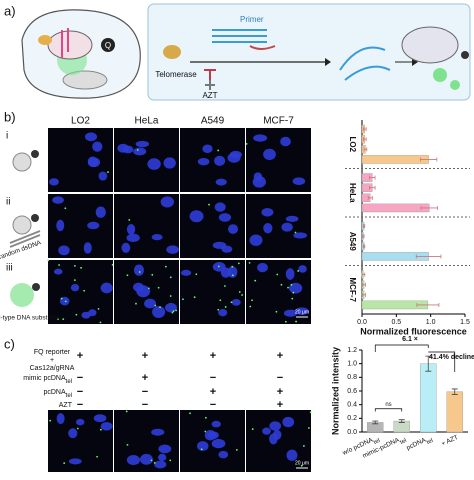 This screenshot has width=474, height=480. What do you see at coordinates (388, 410) in the screenshot?
I see `bracket` at bounding box center [388, 410].